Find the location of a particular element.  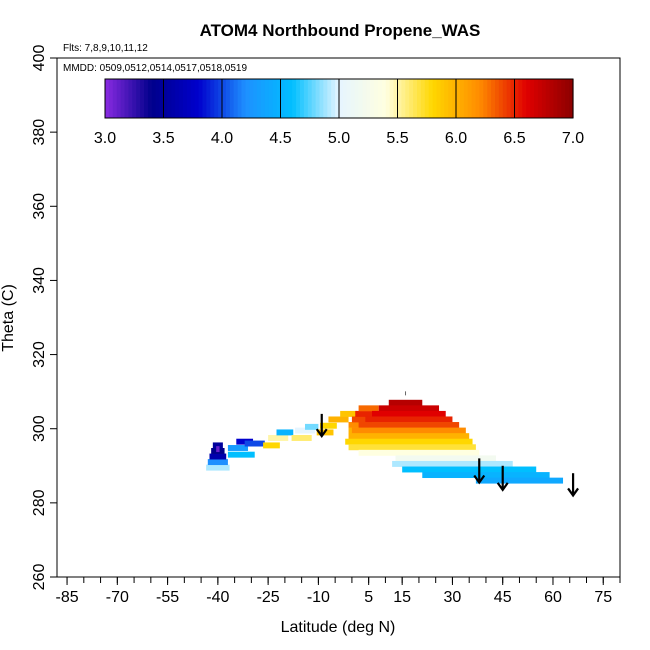

x-tick-label: 45 is located at coordinates (503, 597).